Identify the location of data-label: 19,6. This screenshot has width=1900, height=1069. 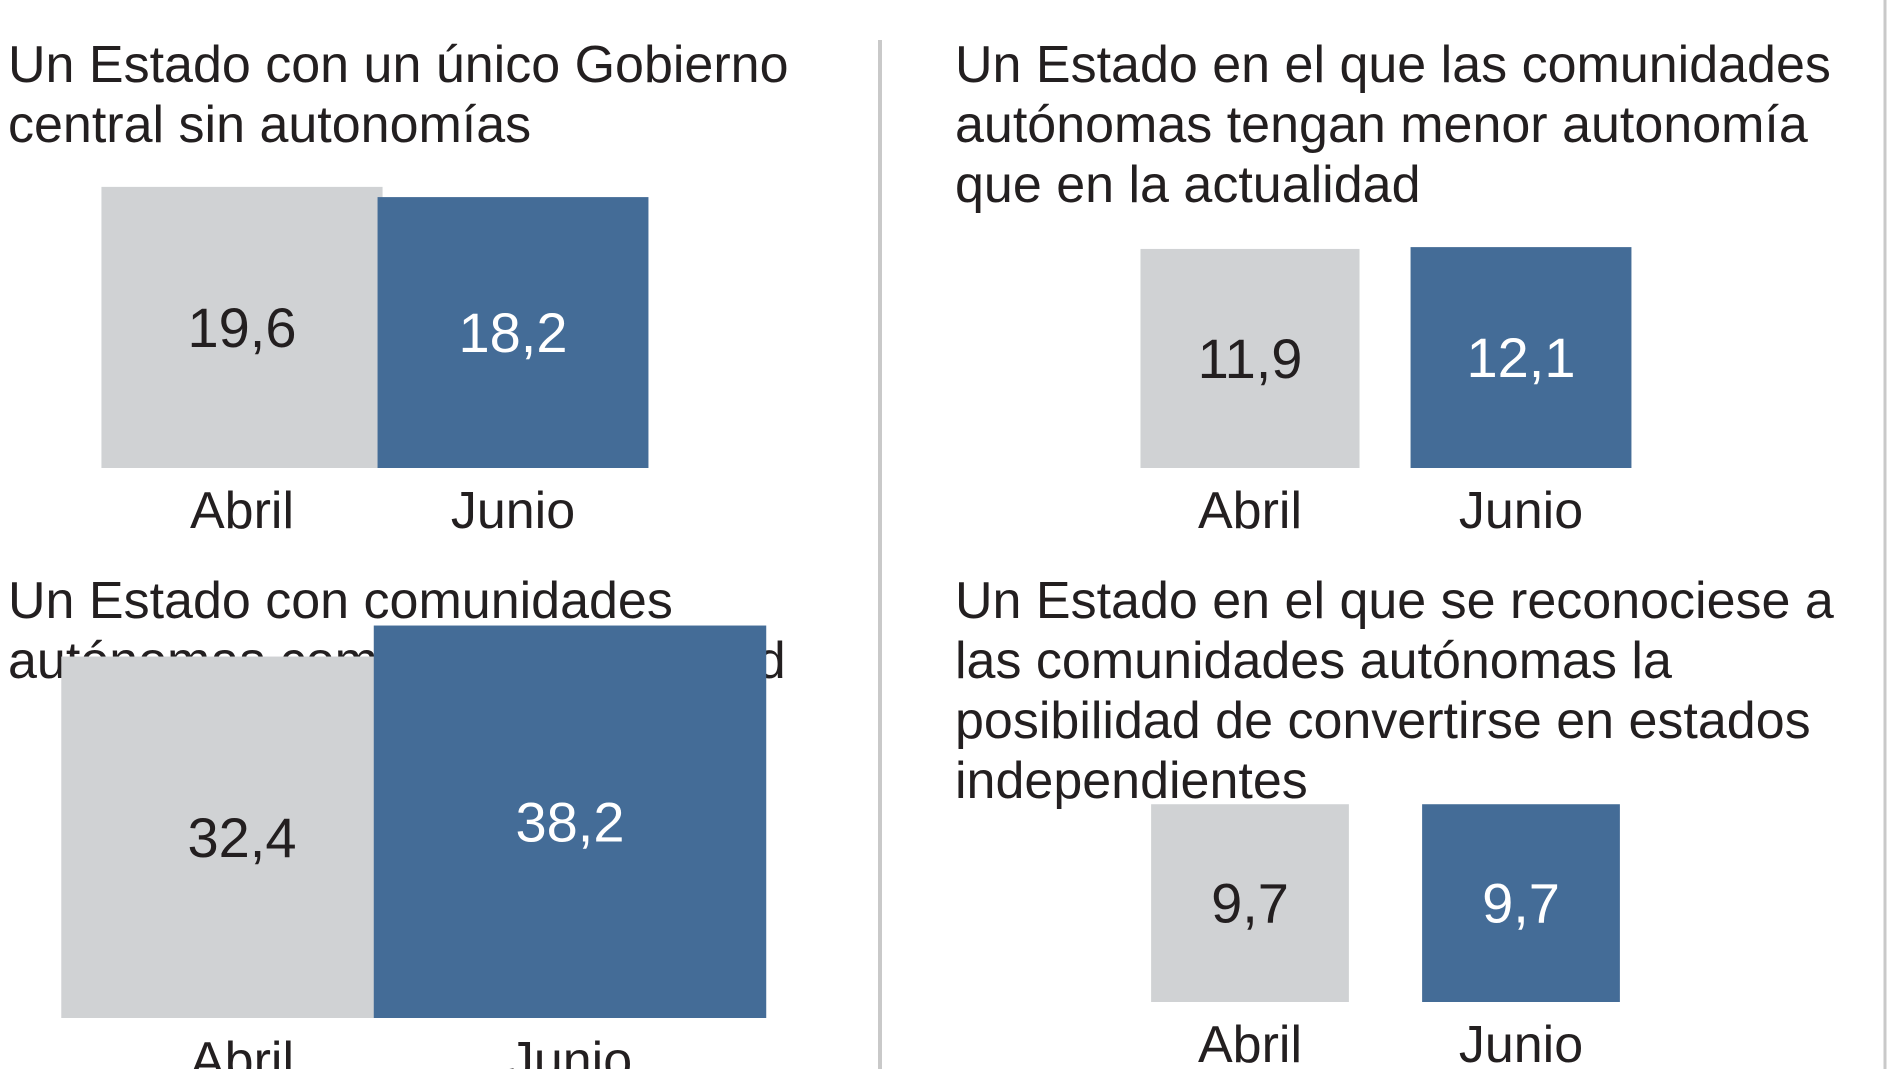
(242, 327).